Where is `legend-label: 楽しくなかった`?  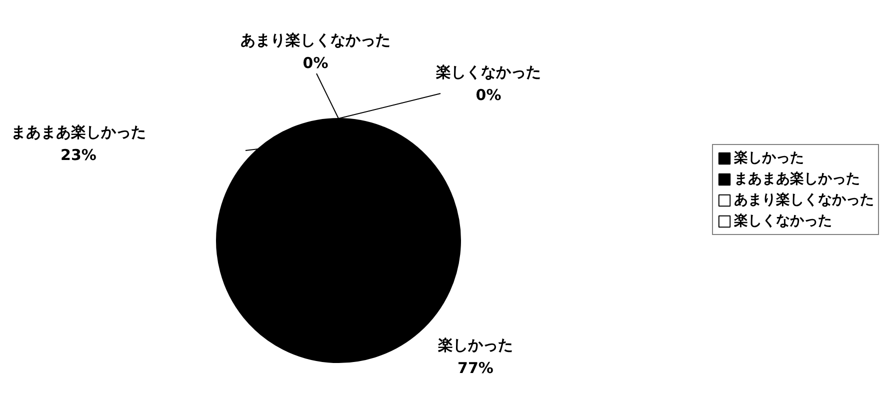 legend-label: 楽しくなかった is located at coordinates (783, 221).